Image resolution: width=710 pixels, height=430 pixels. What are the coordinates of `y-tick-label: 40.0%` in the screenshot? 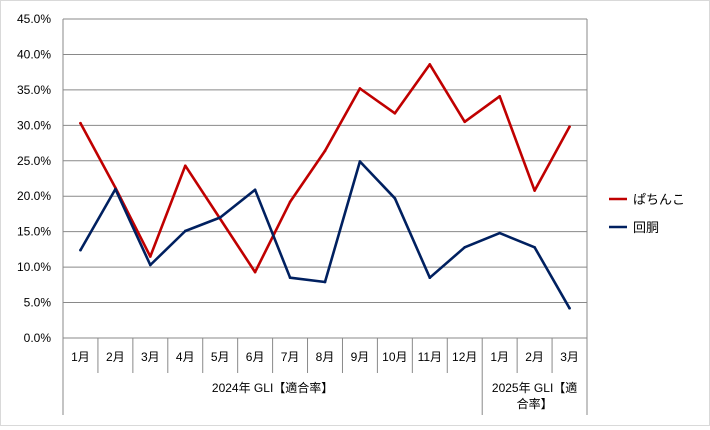 It's located at (34, 54).